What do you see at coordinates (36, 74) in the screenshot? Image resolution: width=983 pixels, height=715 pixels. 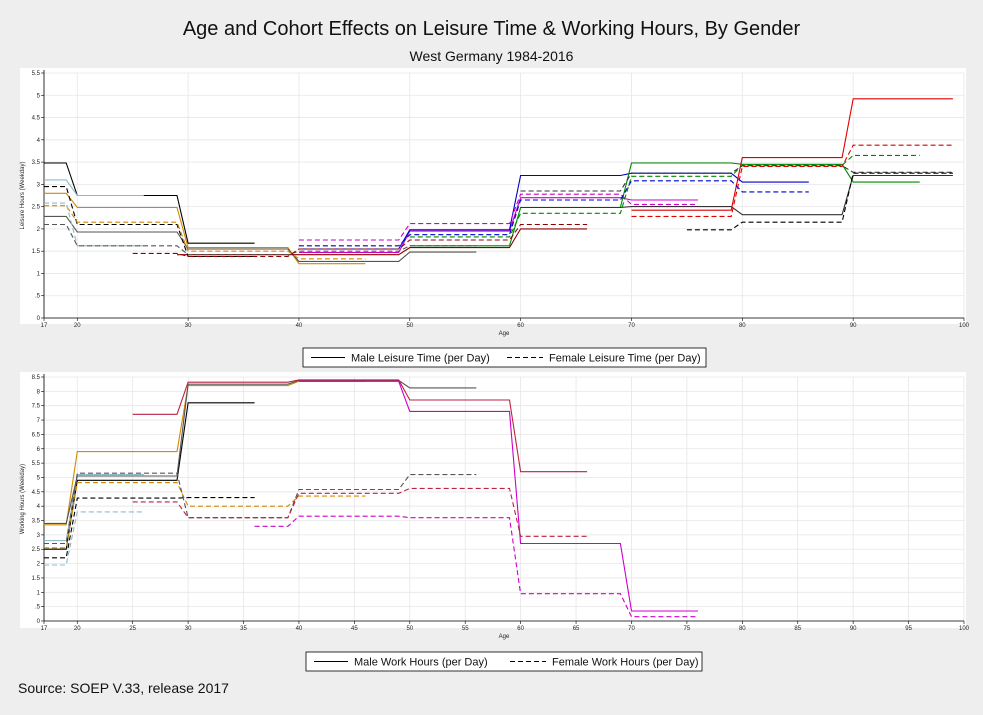 I see `y-tick-label: 5.5` at bounding box center [36, 74].